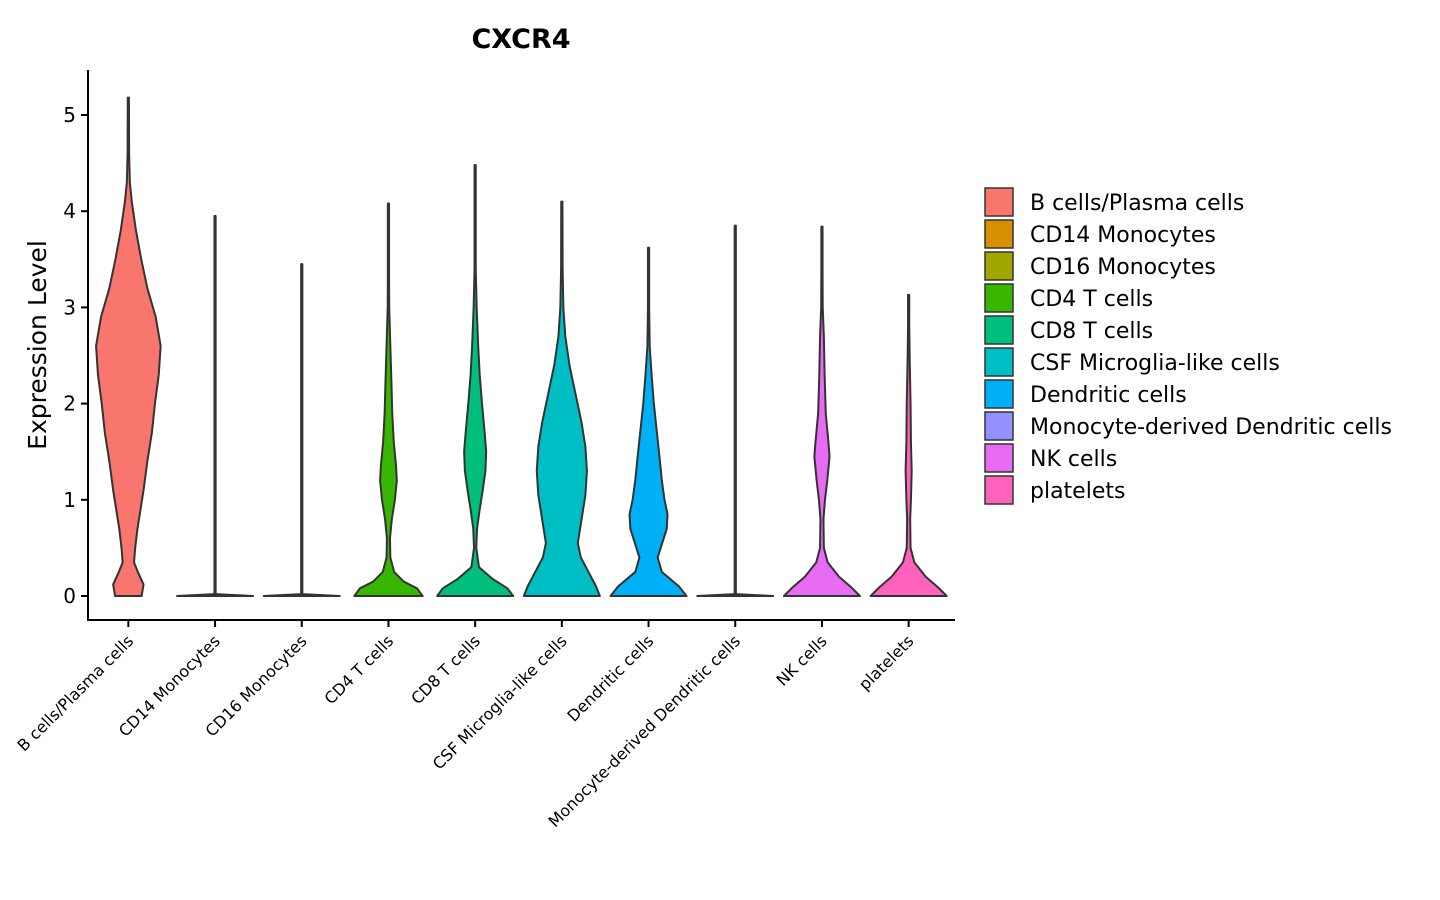  Describe the element at coordinates (69, 307) in the screenshot. I see `y-tick-label: 3` at that location.